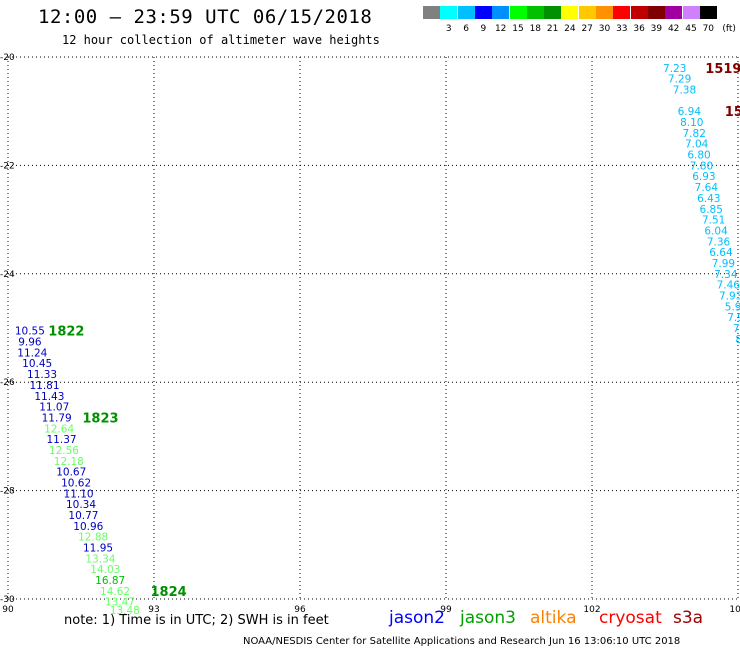  I want to click on wave-height-value: 12.64, so click(59, 429).